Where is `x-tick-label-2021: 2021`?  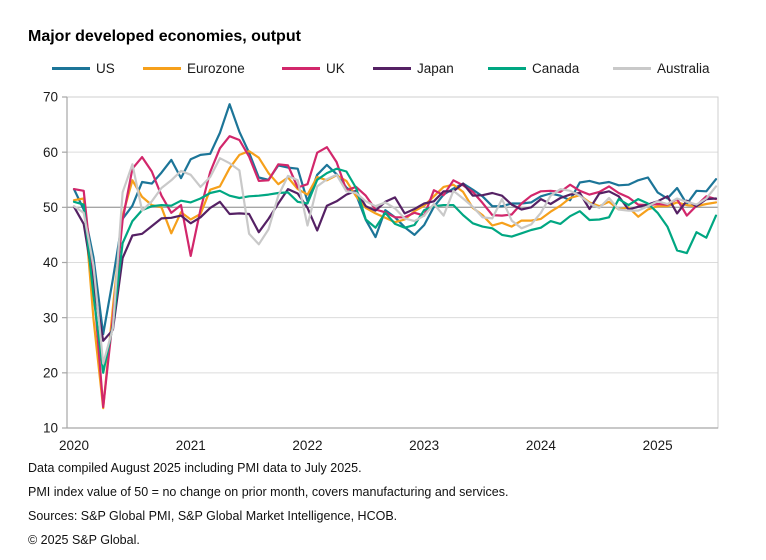 x-tick-label-2021: 2021 is located at coordinates (191, 445).